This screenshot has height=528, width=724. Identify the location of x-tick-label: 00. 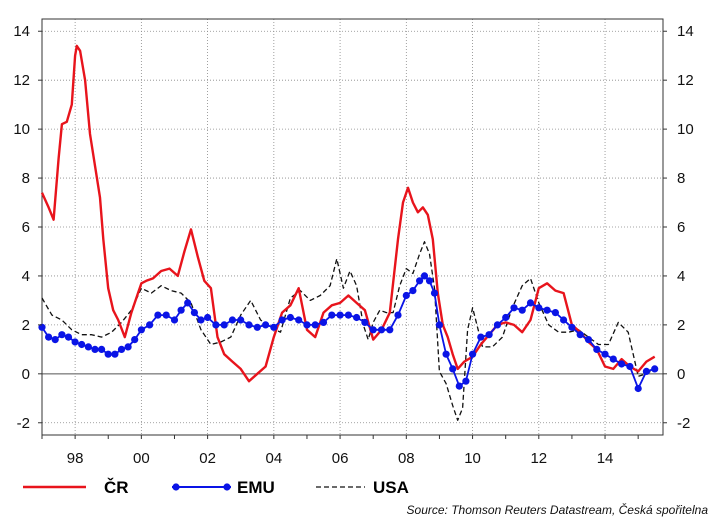
(141, 458).